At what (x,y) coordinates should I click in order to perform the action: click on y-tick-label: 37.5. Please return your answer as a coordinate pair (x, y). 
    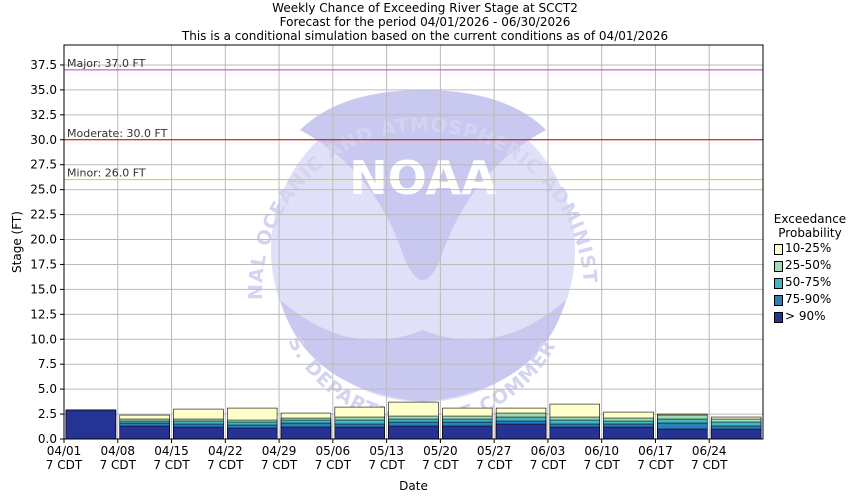
    Looking at the image, I should click on (43, 65).